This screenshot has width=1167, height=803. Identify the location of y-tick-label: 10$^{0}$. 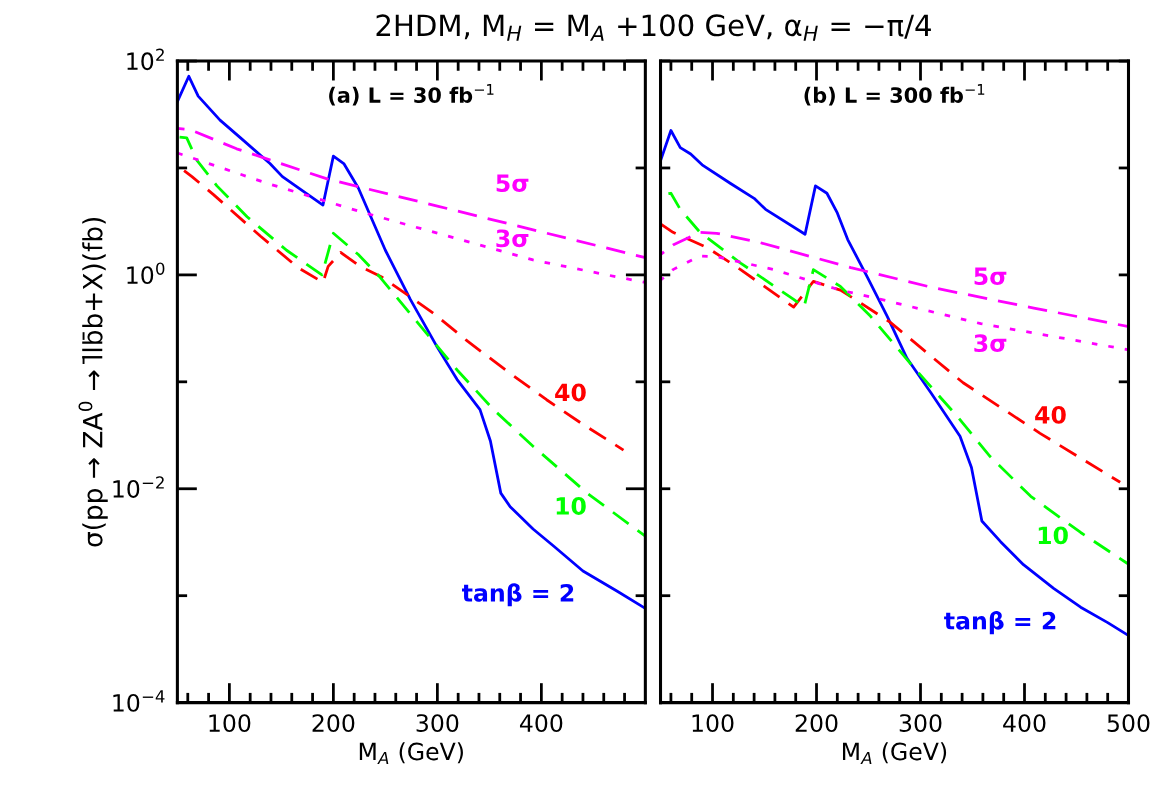
(146, 273).